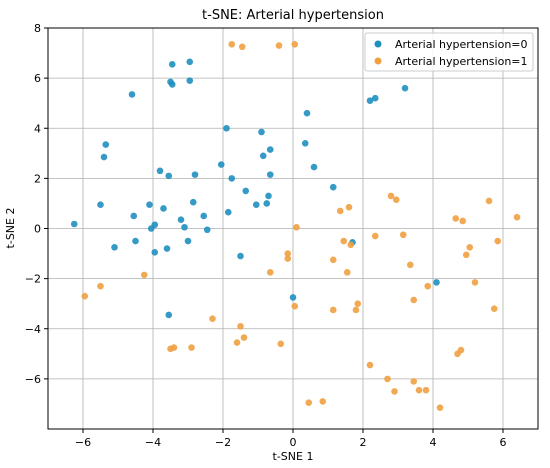 Image resolution: width=550 pixels, height=468 pixels. Describe the element at coordinates (293, 15) in the screenshot. I see `chart-title: t-SNE: Arterial hypertension` at that location.